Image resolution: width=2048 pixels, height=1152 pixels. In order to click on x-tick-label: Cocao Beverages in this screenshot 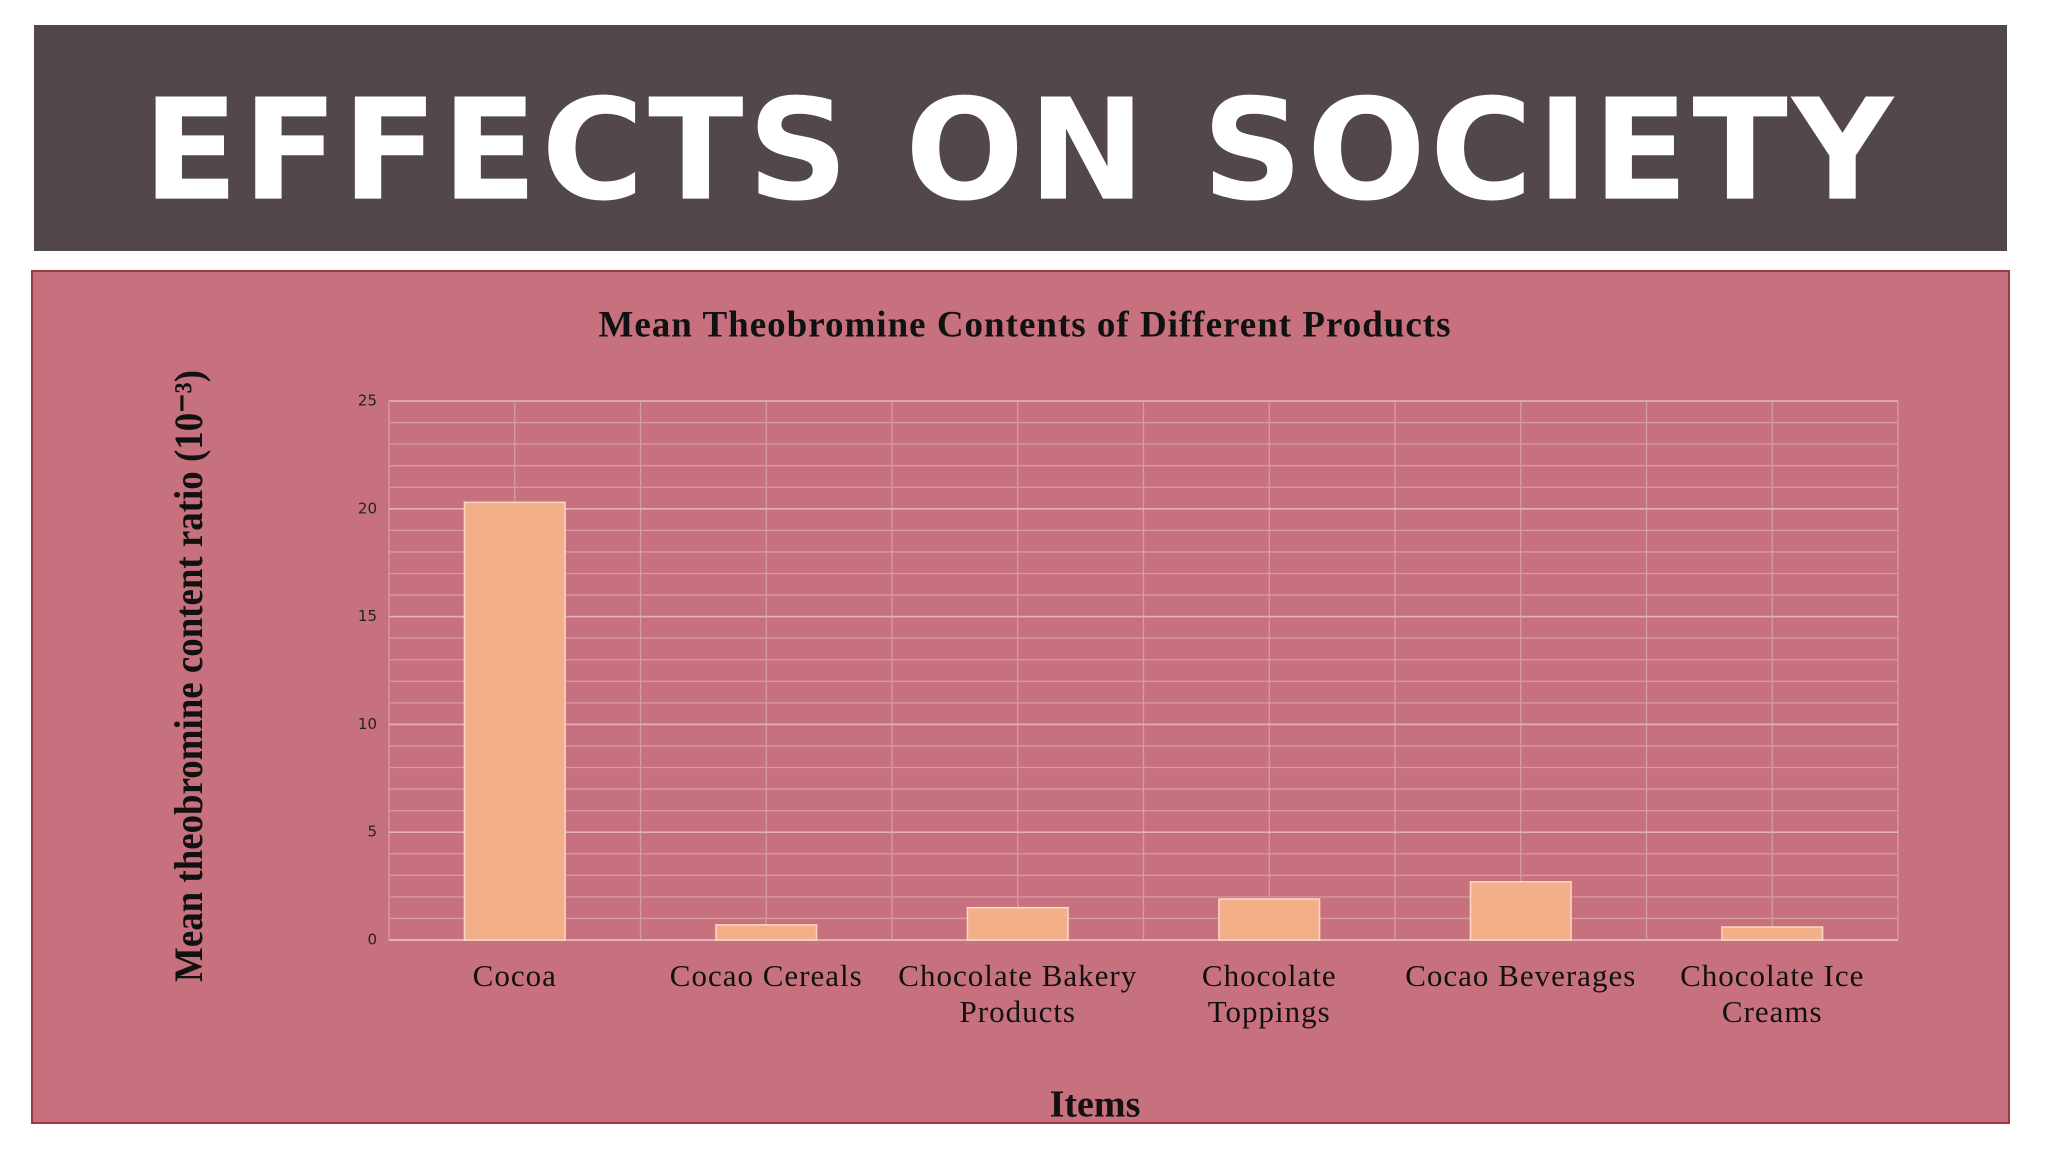, I will do `click(1521, 975)`.